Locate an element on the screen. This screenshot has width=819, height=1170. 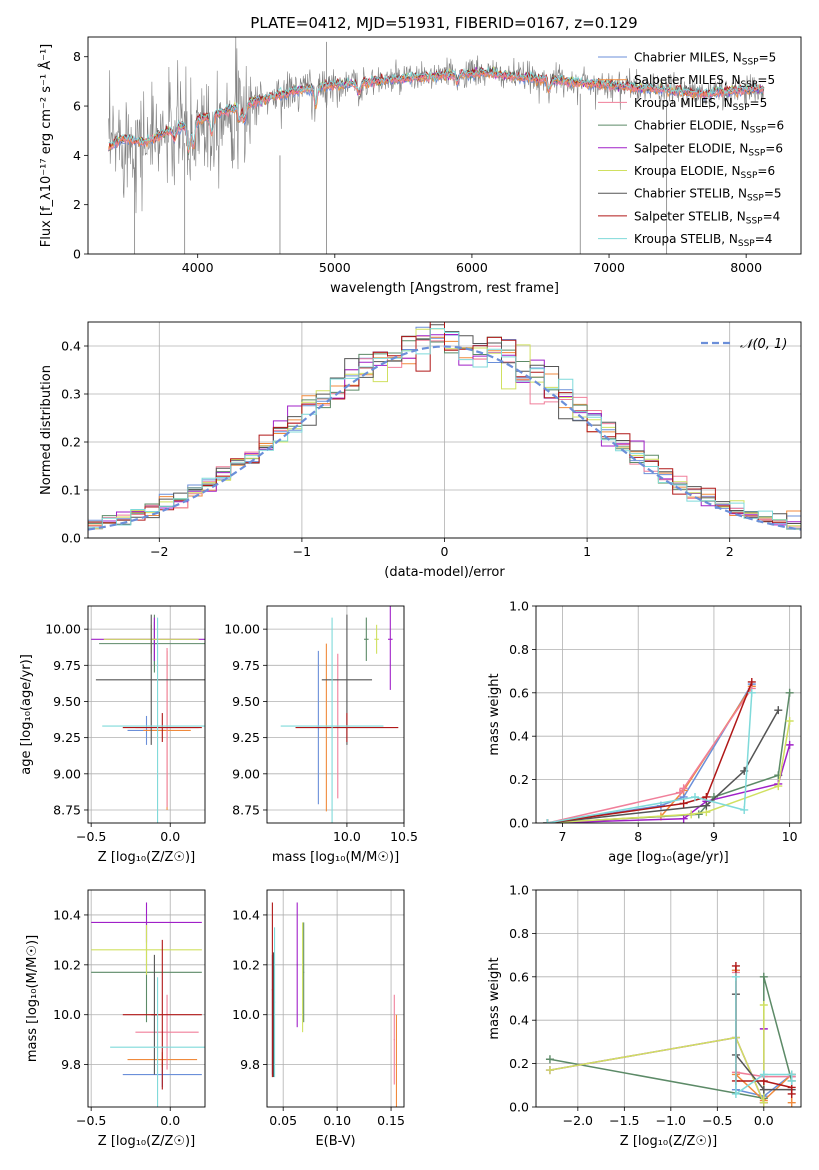
y-tick-label: 10.4 is located at coordinates (67, 914).